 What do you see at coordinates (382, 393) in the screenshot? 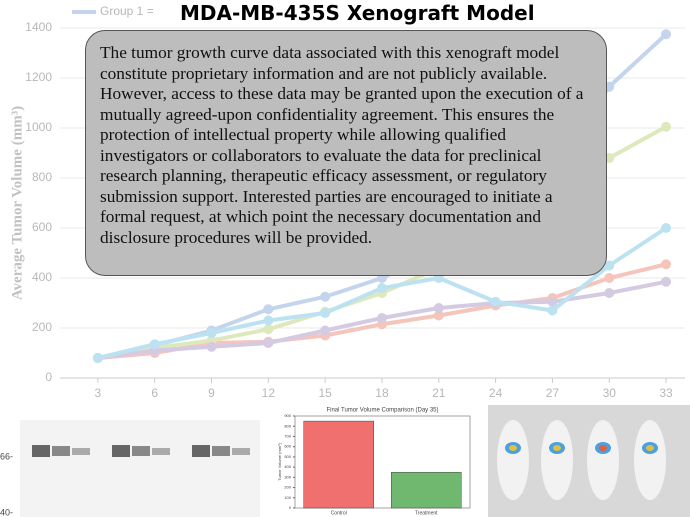
I see `x-tick-label: 18` at bounding box center [382, 393].